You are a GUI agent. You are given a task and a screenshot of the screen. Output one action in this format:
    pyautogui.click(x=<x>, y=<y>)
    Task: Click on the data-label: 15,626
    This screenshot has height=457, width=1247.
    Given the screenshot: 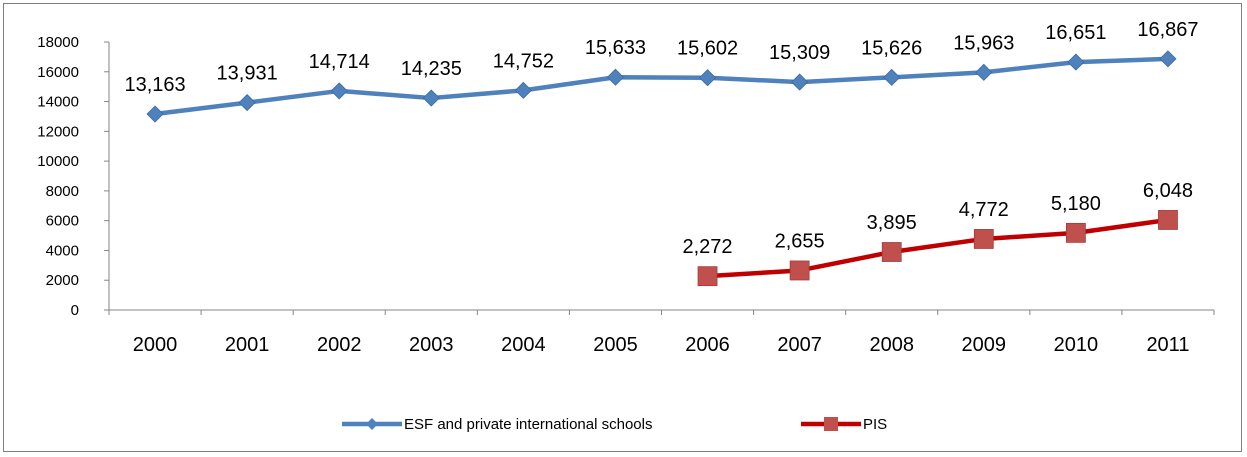 What is the action you would take?
    pyautogui.click(x=891, y=48)
    